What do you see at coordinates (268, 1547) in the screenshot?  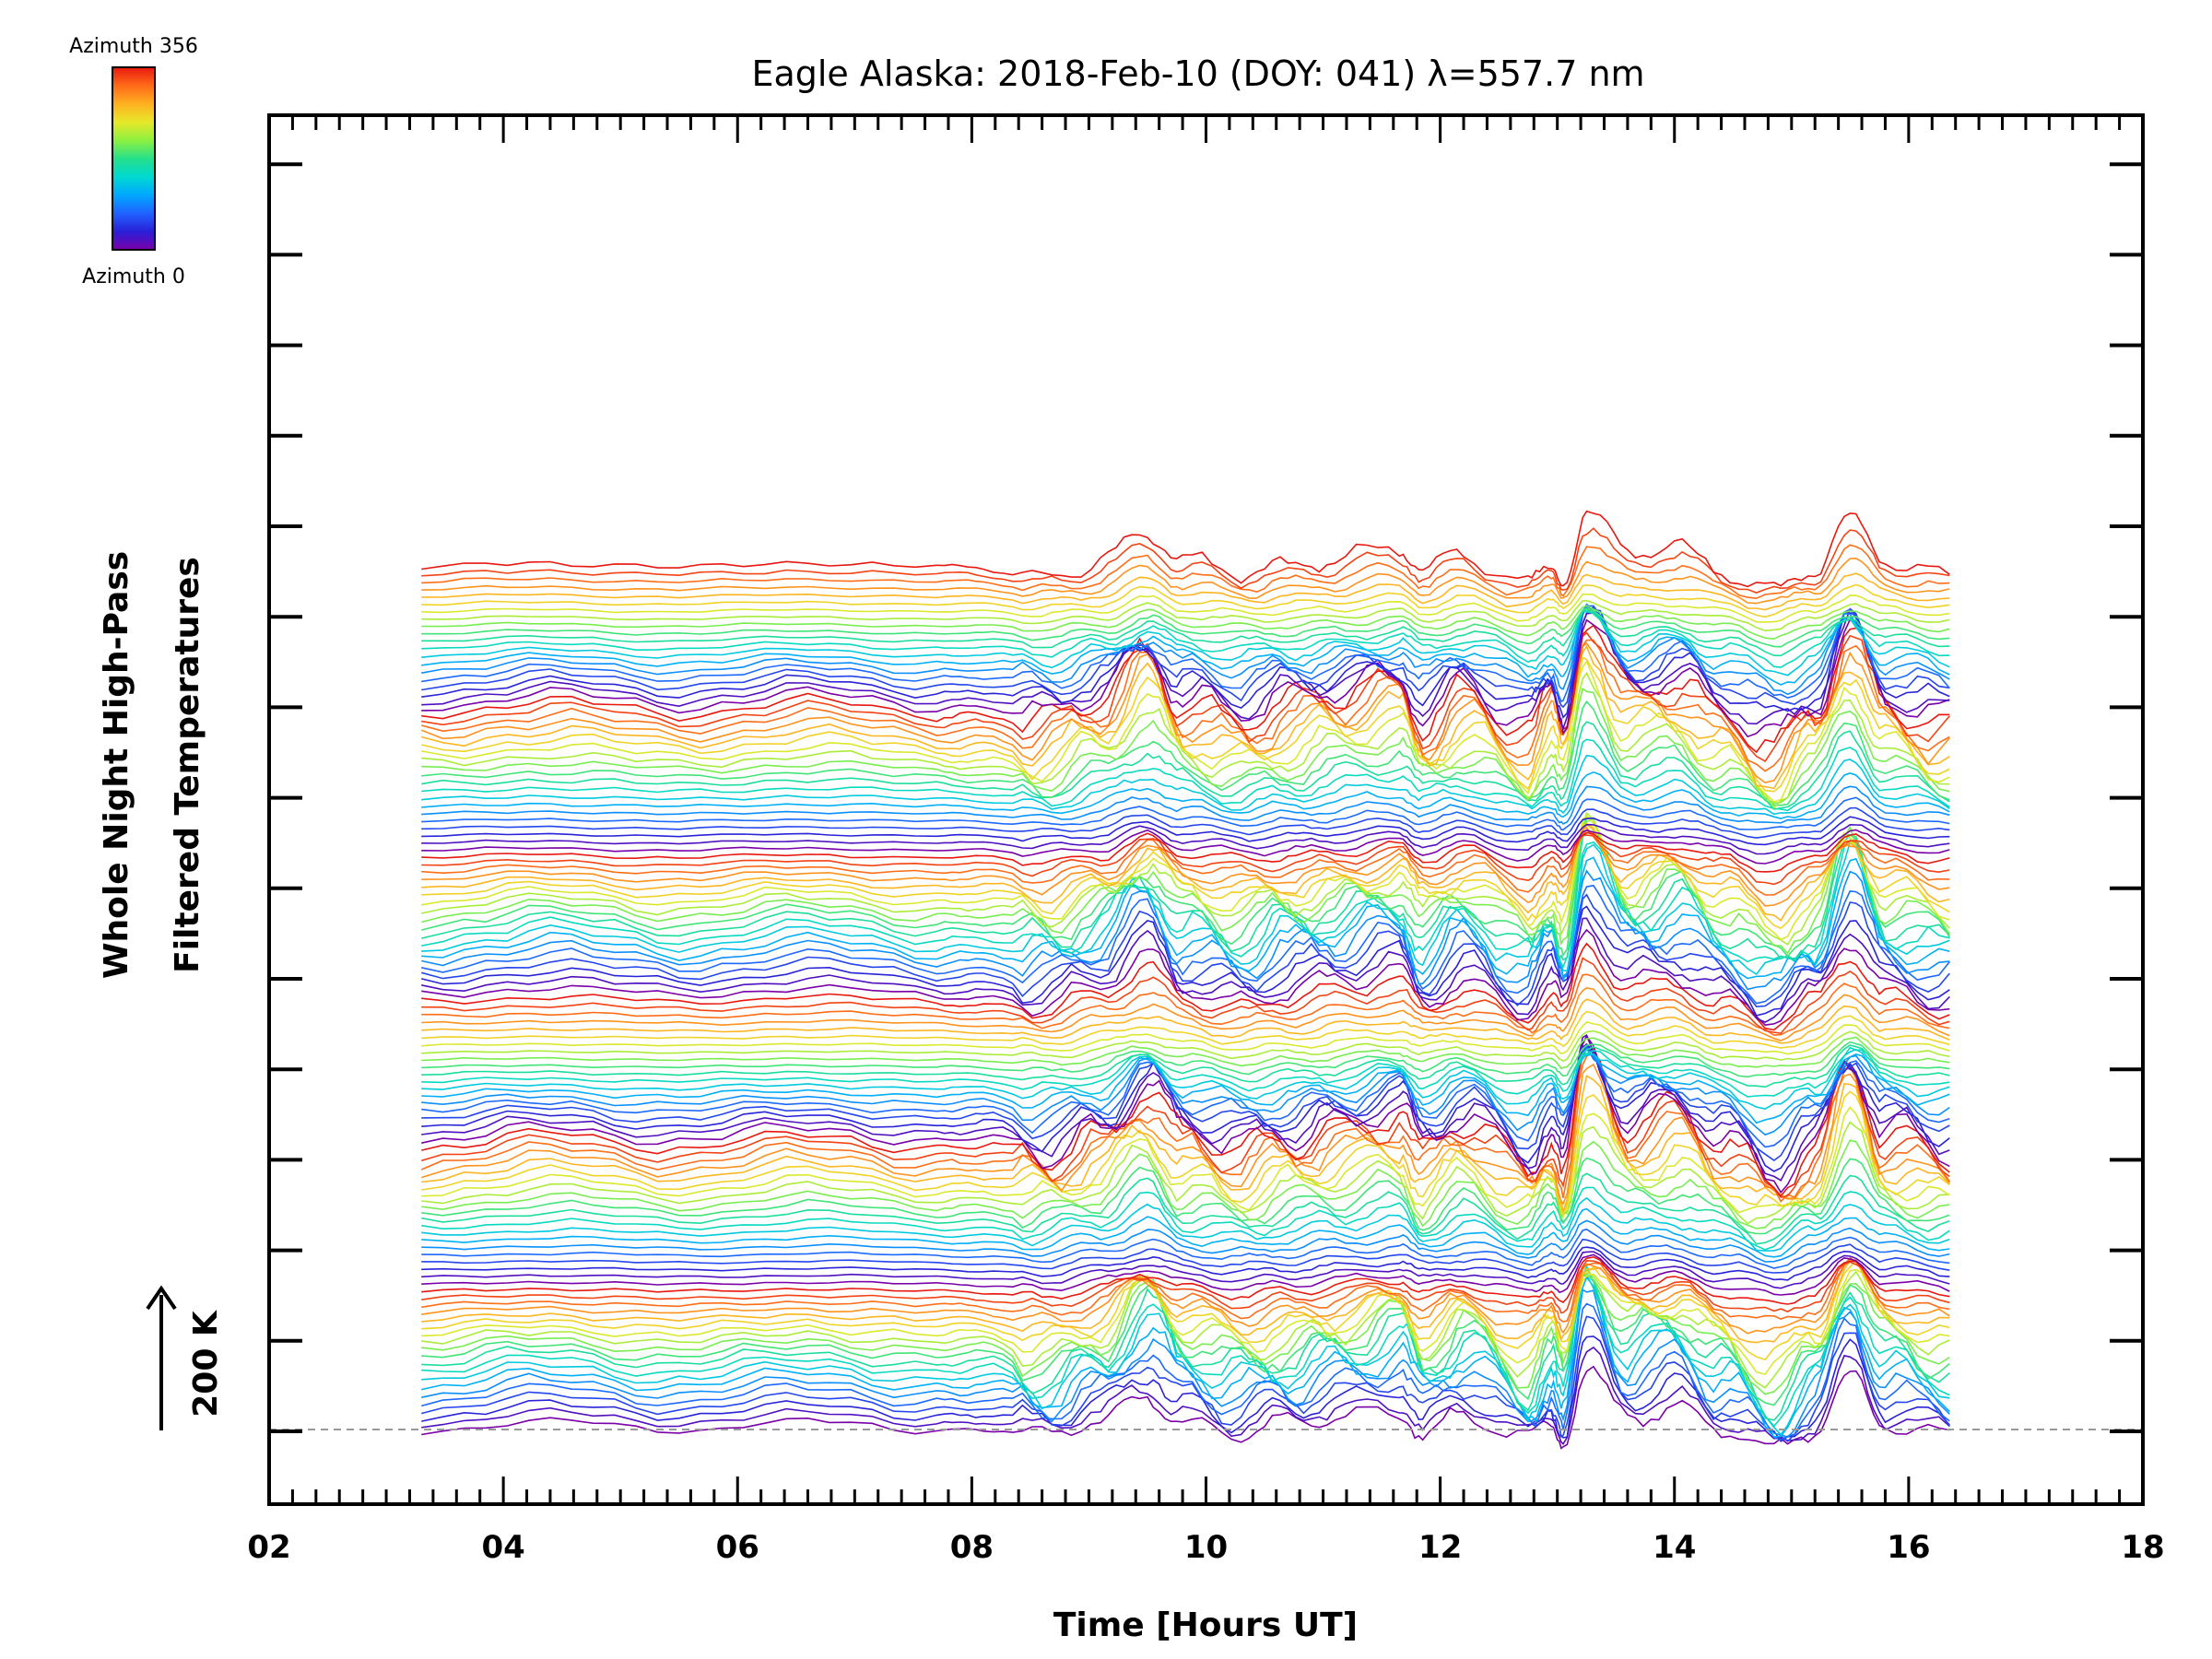 I see `x-tick-label: 02` at bounding box center [268, 1547].